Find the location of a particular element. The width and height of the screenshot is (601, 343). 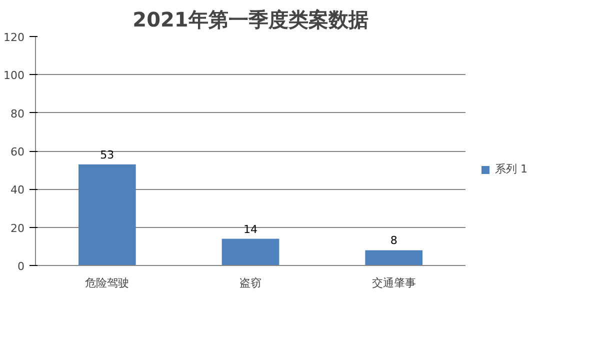

data-label: 8 is located at coordinates (394, 241).